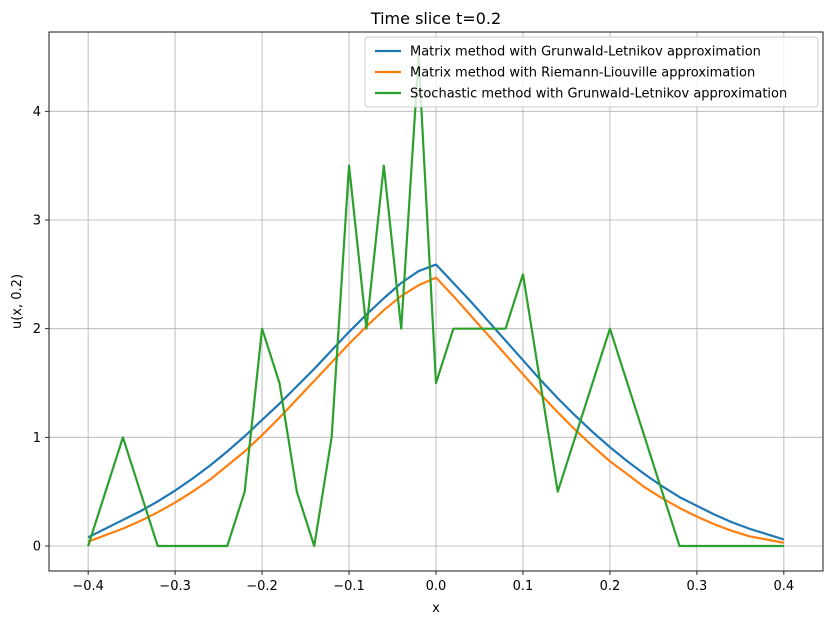  What do you see at coordinates (37, 547) in the screenshot?
I see `y-tick-label: 0` at bounding box center [37, 547].